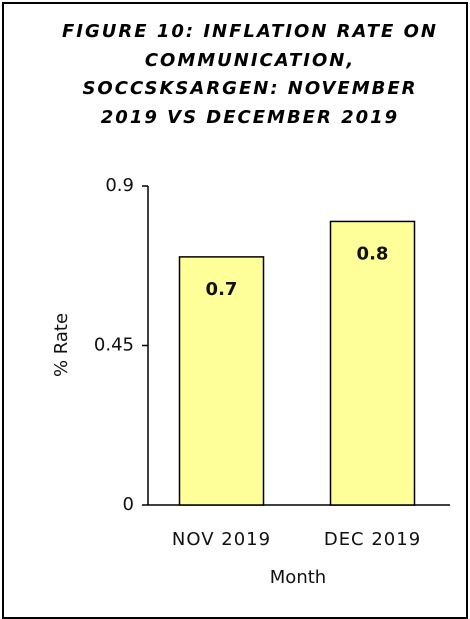 Image resolution: width=470 pixels, height=619 pixels. What do you see at coordinates (372, 539) in the screenshot?
I see `x-tick-label: DEC 2019` at bounding box center [372, 539].